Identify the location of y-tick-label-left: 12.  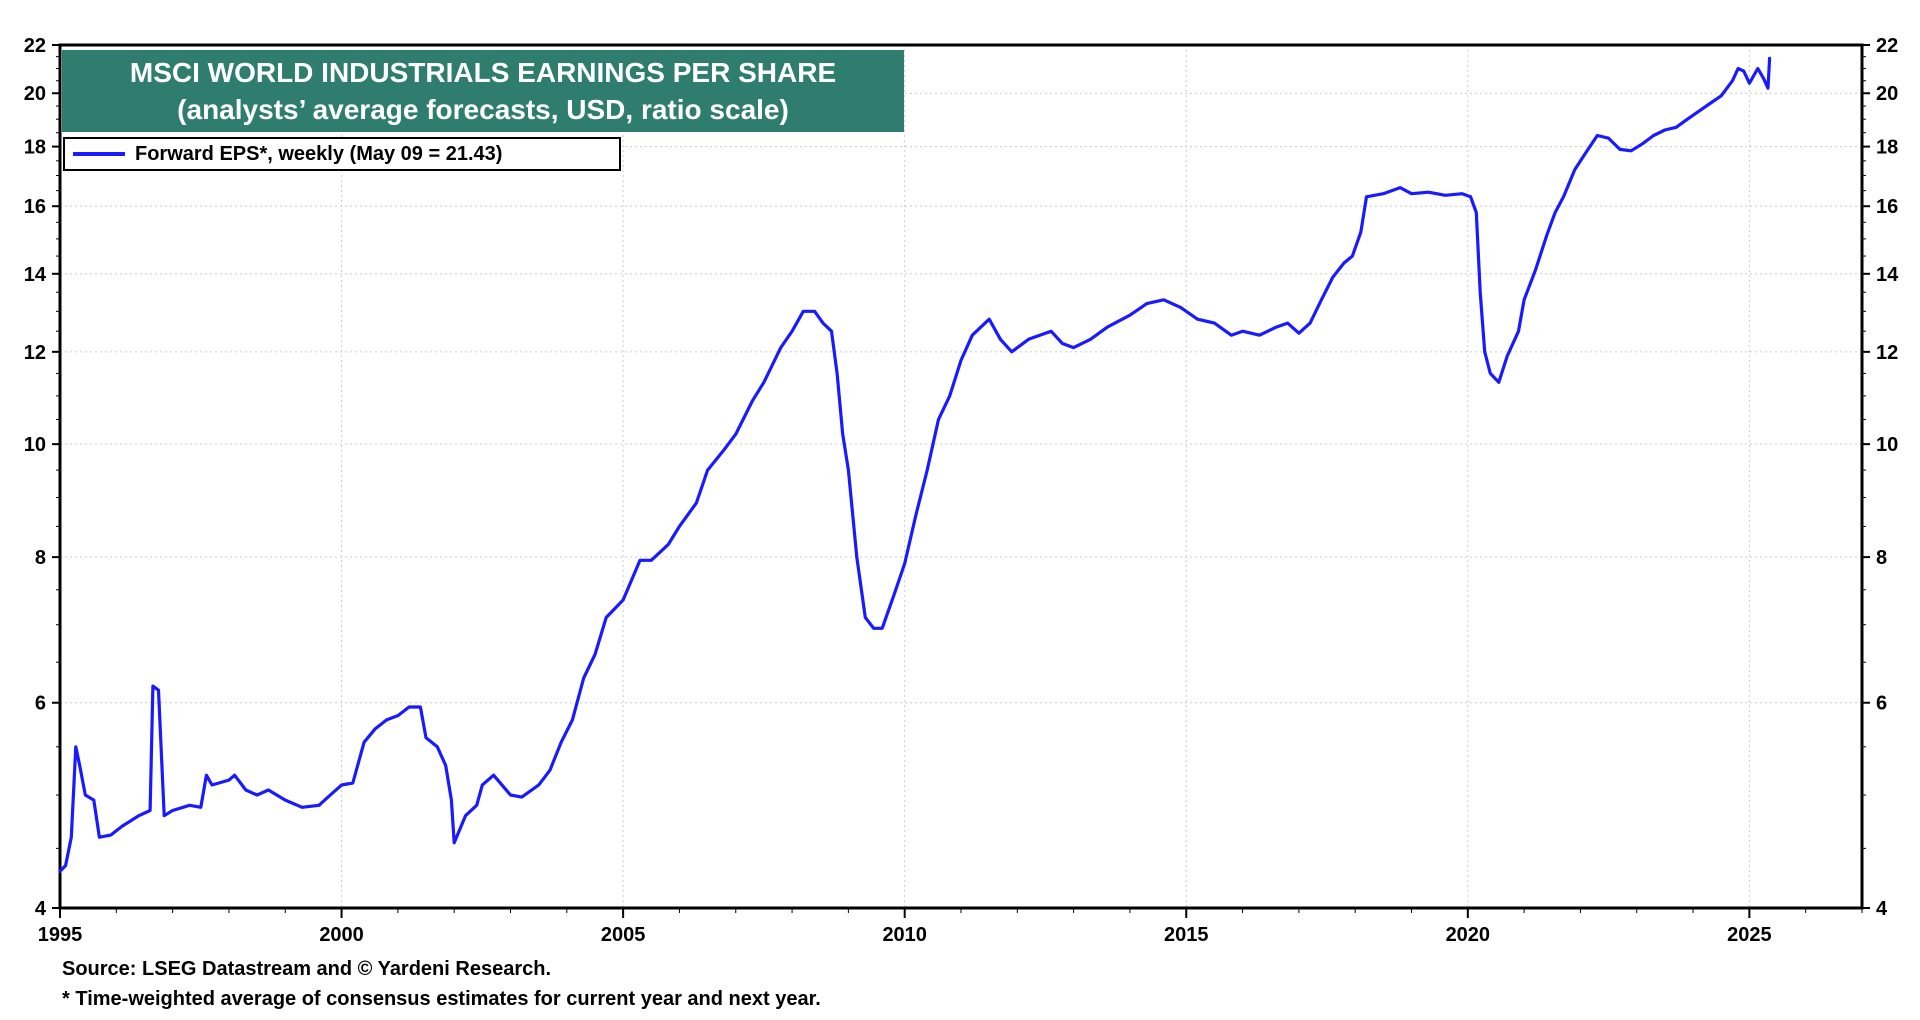
(35, 353).